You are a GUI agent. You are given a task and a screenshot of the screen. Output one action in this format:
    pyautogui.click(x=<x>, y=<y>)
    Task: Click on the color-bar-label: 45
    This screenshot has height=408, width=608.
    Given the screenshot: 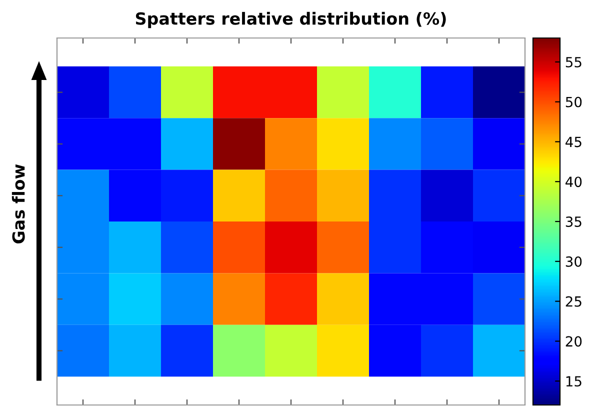 What is the action you would take?
    pyautogui.click(x=574, y=142)
    